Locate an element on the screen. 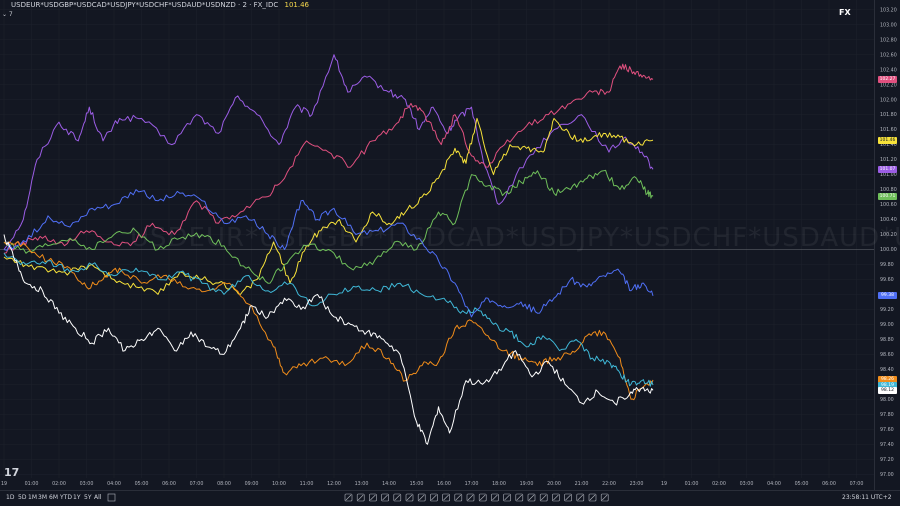  timeframe-1y: 1Y is located at coordinates (77, 497).